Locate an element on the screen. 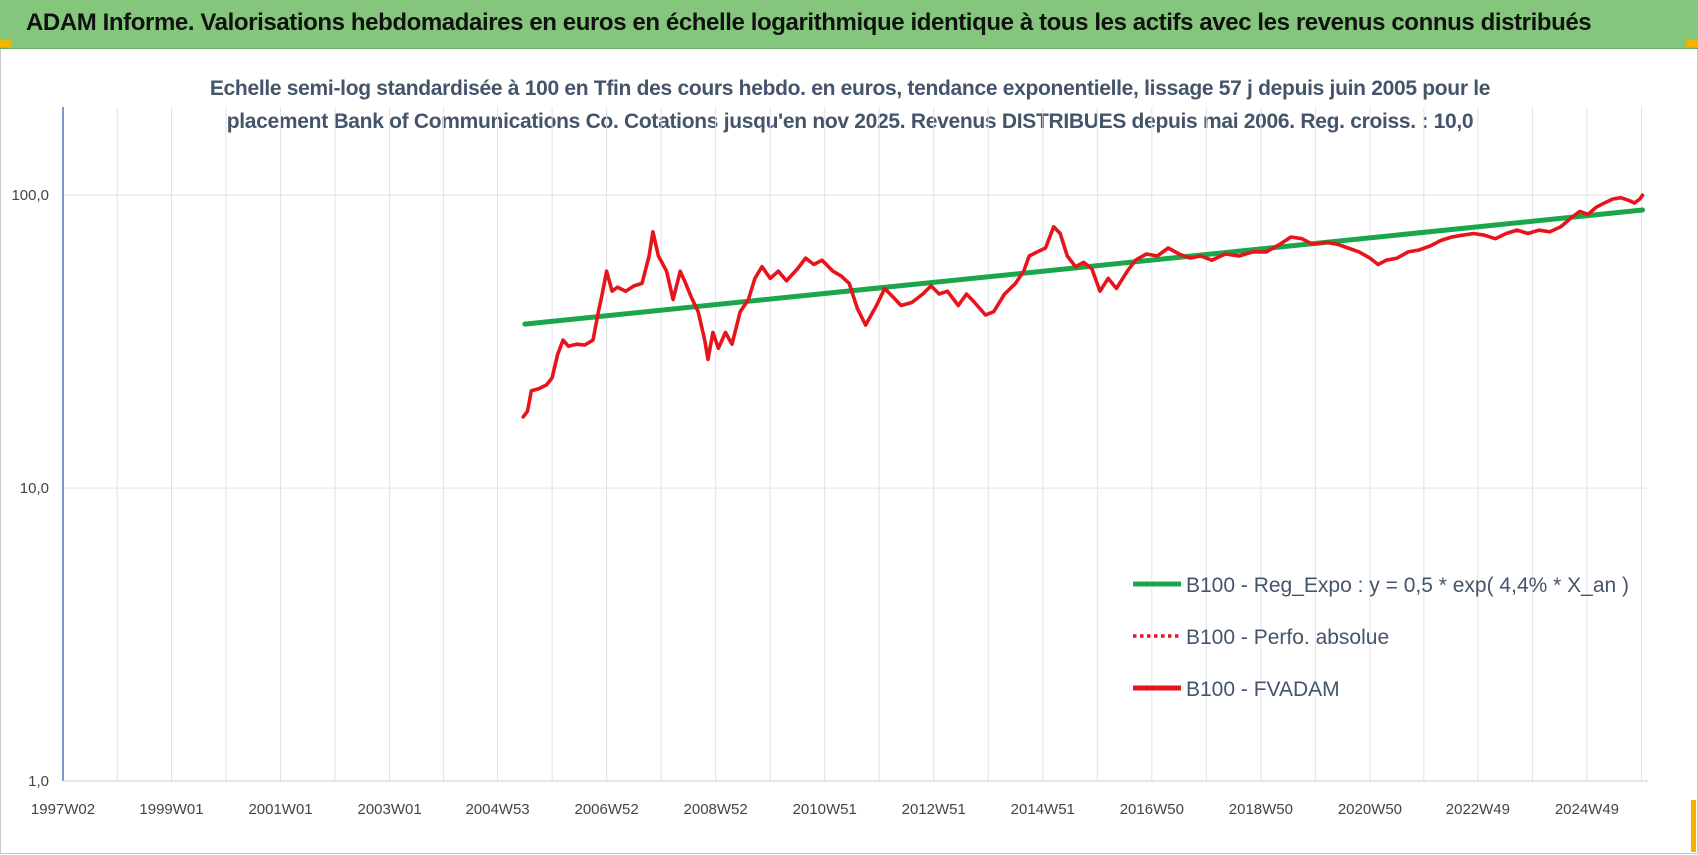  x-tick-label: 2016W50 is located at coordinates (1152, 809).